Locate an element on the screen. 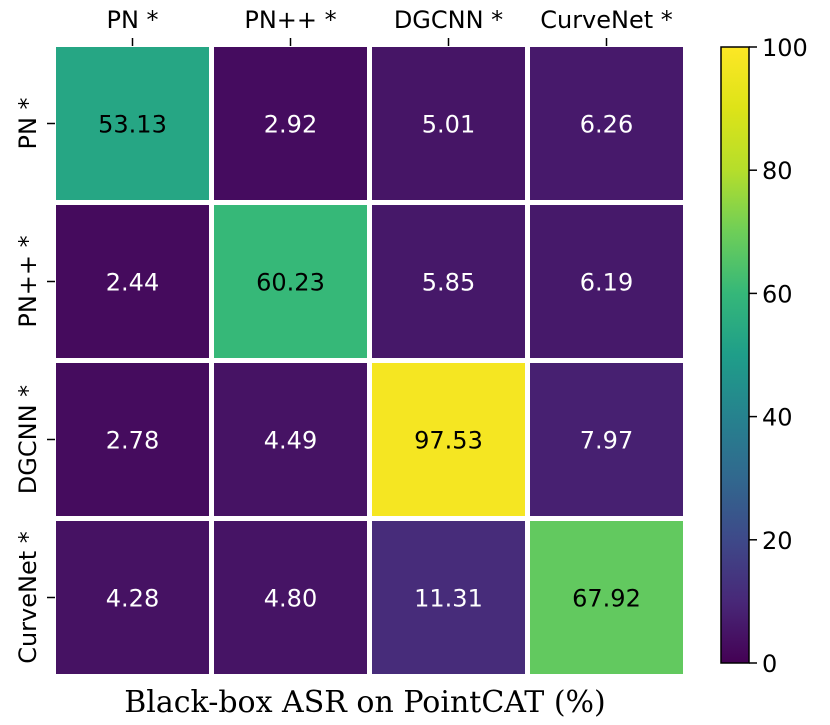 The width and height of the screenshot is (830, 725). cell-value-label: 4.49 is located at coordinates (290, 441).